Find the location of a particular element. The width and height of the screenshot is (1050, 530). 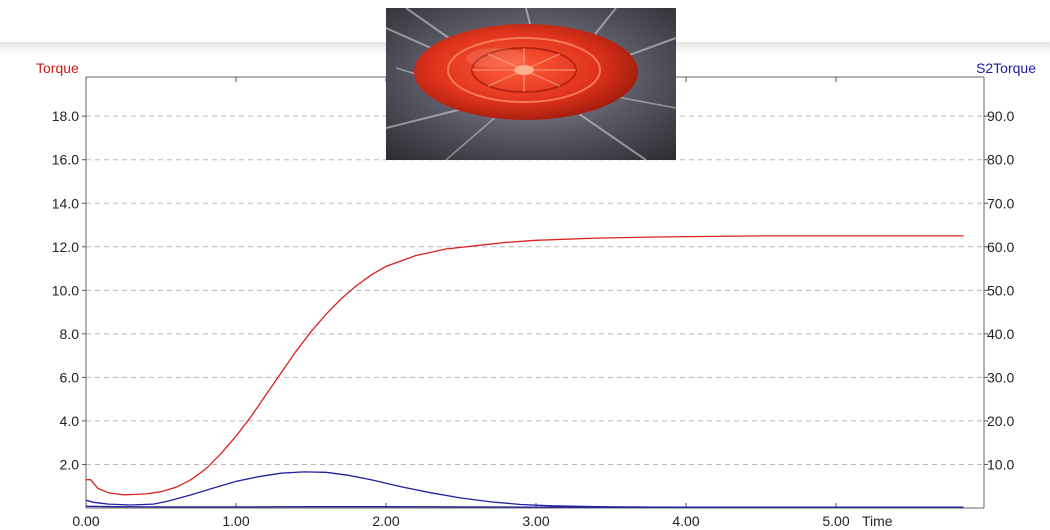

x-tick-label: 2.00 is located at coordinates (385, 521).